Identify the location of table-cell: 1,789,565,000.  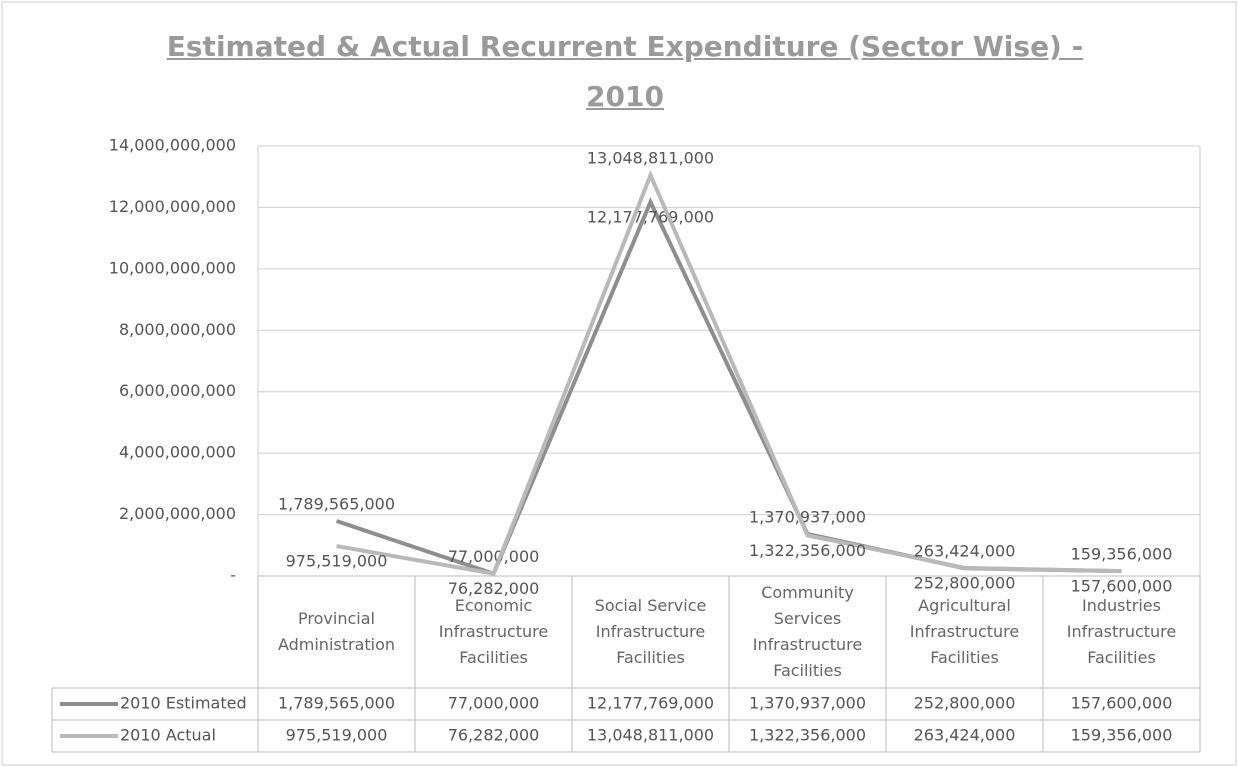
(336, 703).